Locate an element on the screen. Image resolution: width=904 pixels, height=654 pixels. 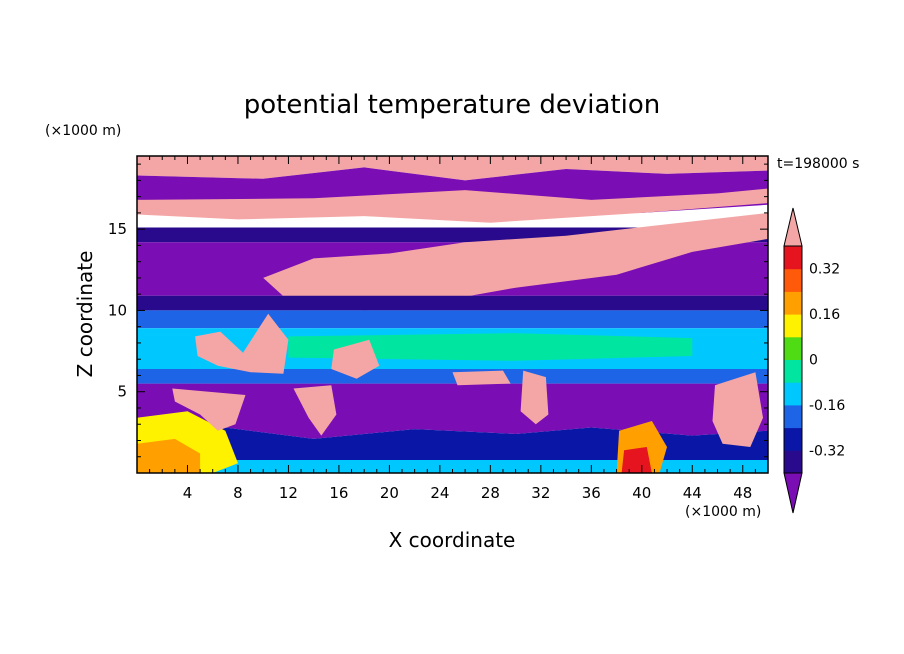
colorbar: 0.32 0.16 0 -0.16 -0.32 is located at coordinates (814, 360).